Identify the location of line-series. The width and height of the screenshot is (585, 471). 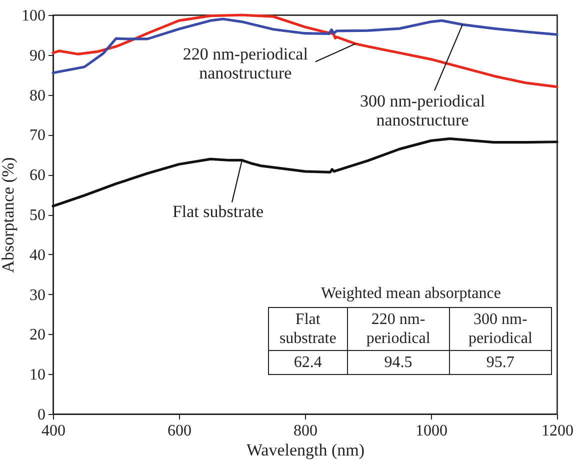
(305, 51).